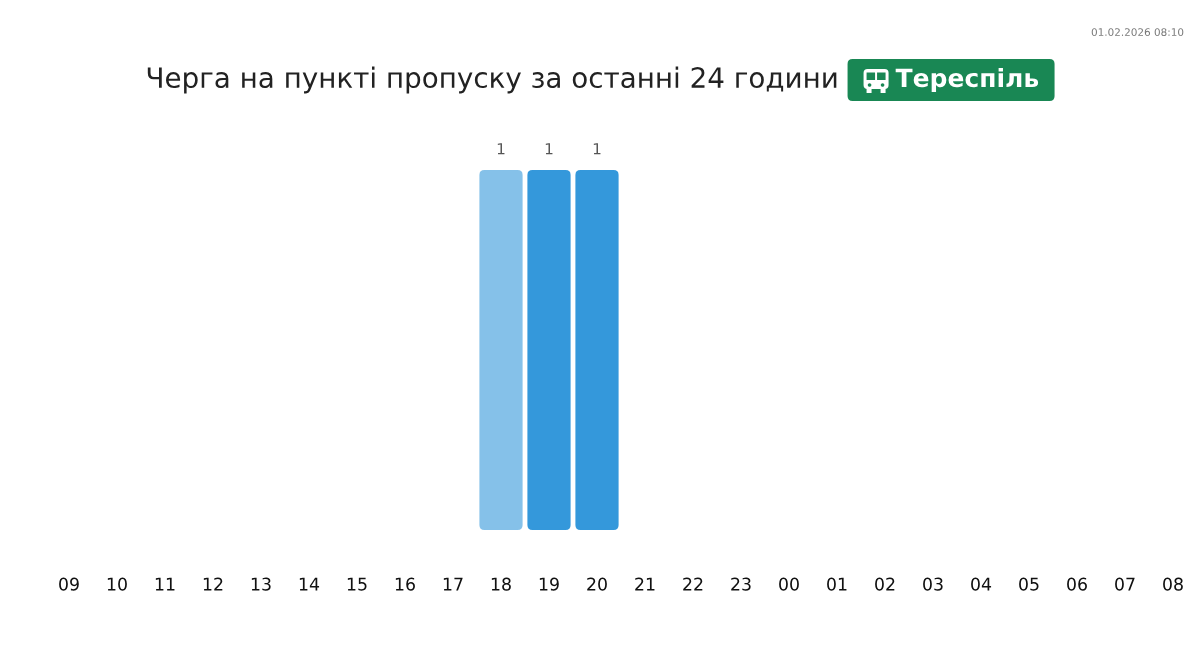 This screenshot has width=1200, height=651. I want to click on x-tick-label: 08, so click(1173, 584).